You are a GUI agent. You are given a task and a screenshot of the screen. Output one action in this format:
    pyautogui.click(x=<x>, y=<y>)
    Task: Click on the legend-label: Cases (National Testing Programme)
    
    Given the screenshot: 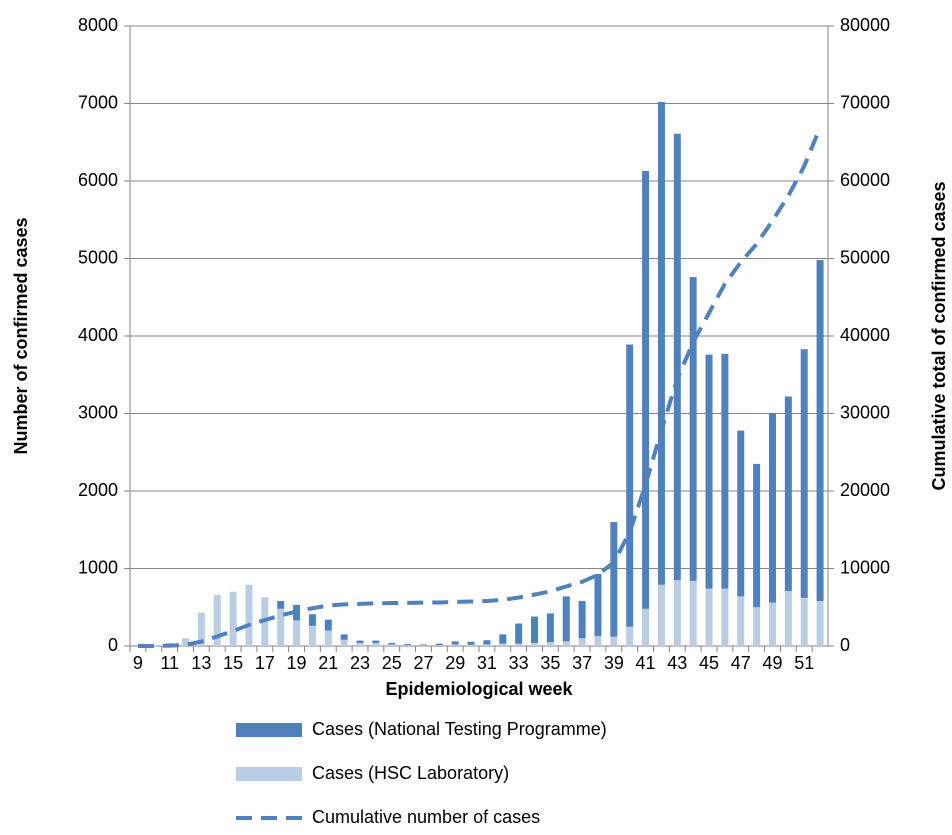 What is the action you would take?
    pyautogui.click(x=459, y=729)
    